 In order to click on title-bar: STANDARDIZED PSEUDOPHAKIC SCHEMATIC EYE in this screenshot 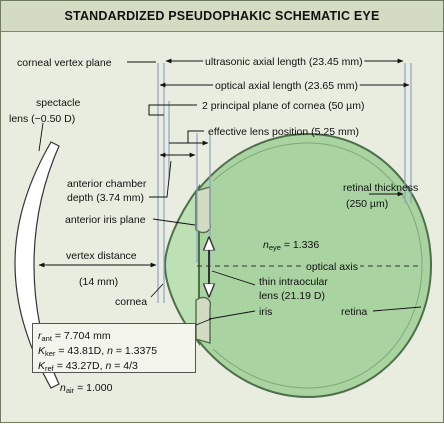, I will do `click(222, 16)`.